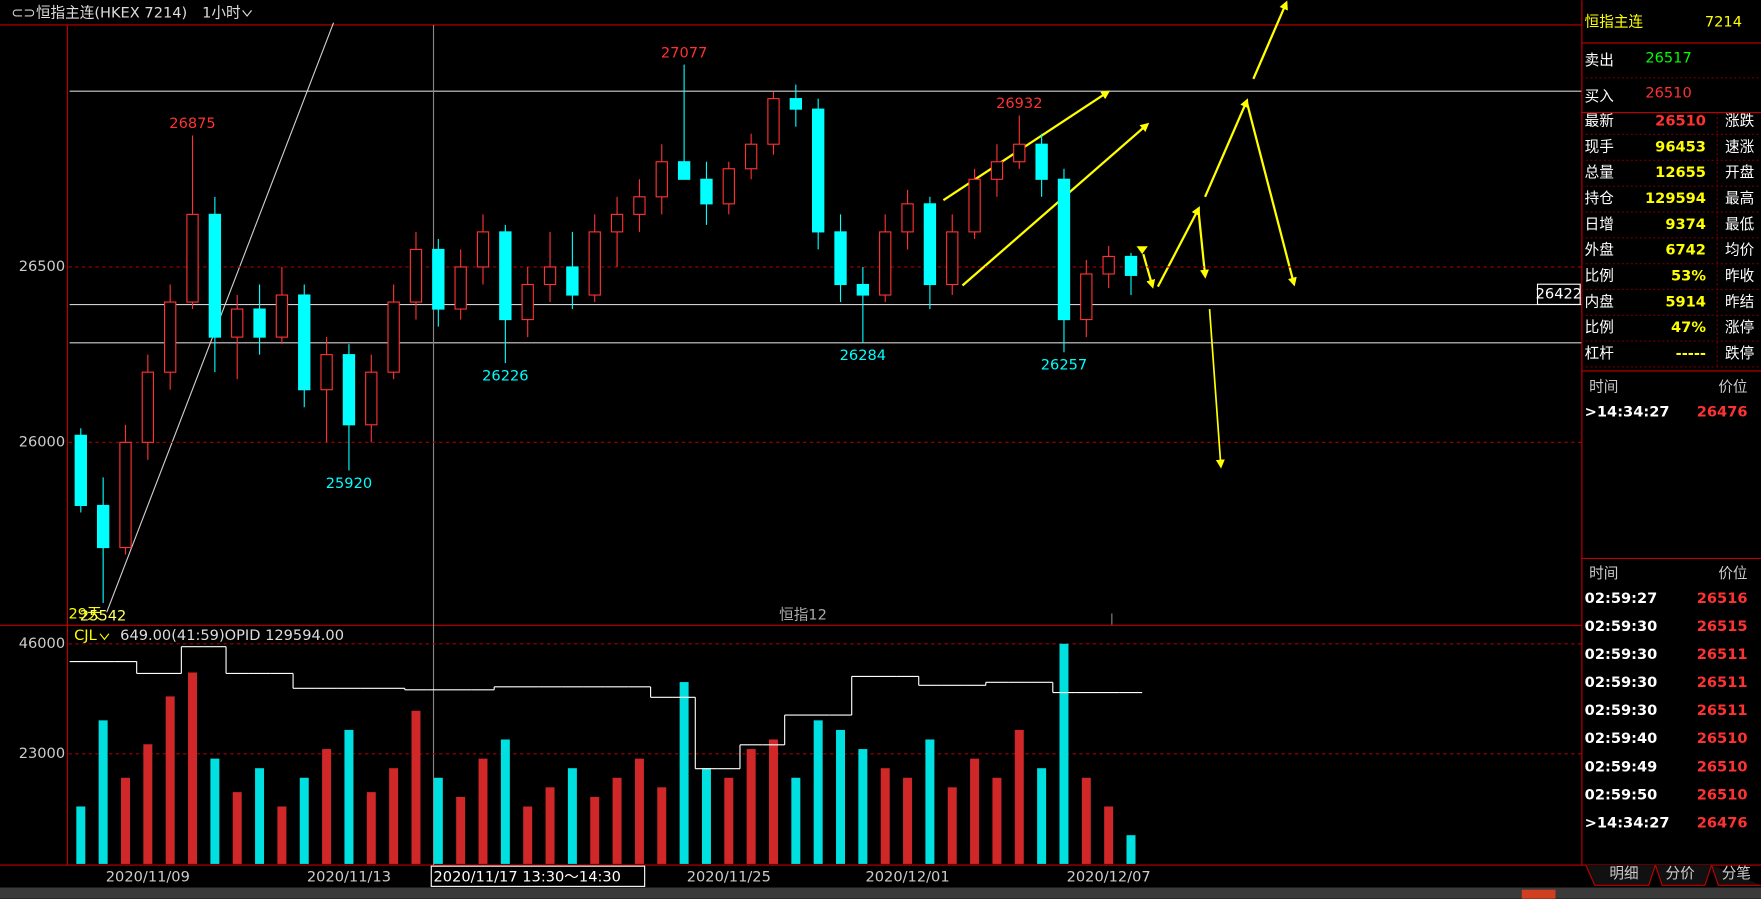 This screenshot has width=1761, height=899. What do you see at coordinates (1599, 327) in the screenshot?
I see `quote-label: 比例` at bounding box center [1599, 327].